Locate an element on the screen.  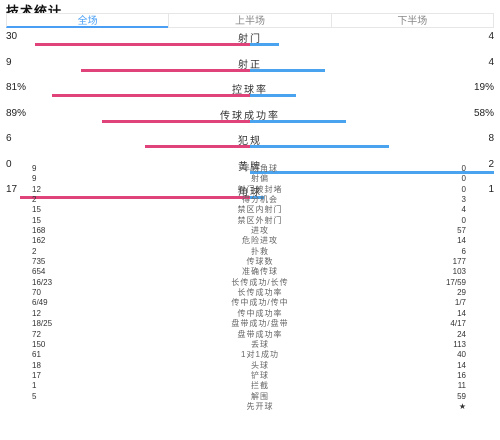
away-value: 29 is located at coordinates (461, 293).